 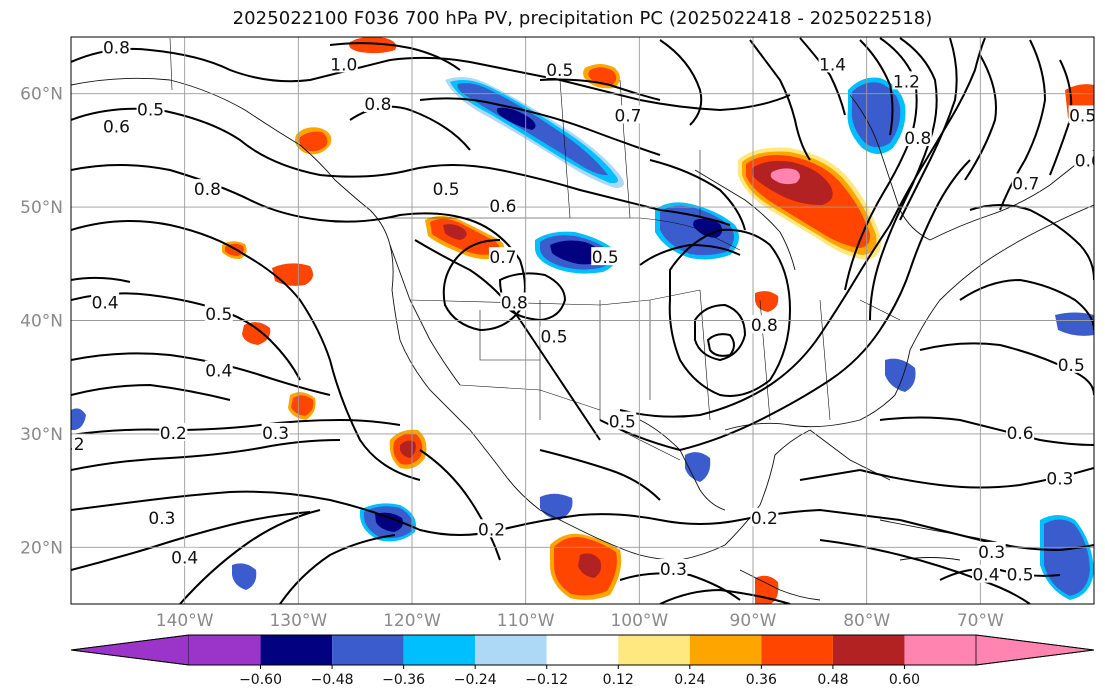 What do you see at coordinates (761, 680) in the screenshot?
I see `colorbar-label-7: 0.36` at bounding box center [761, 680].